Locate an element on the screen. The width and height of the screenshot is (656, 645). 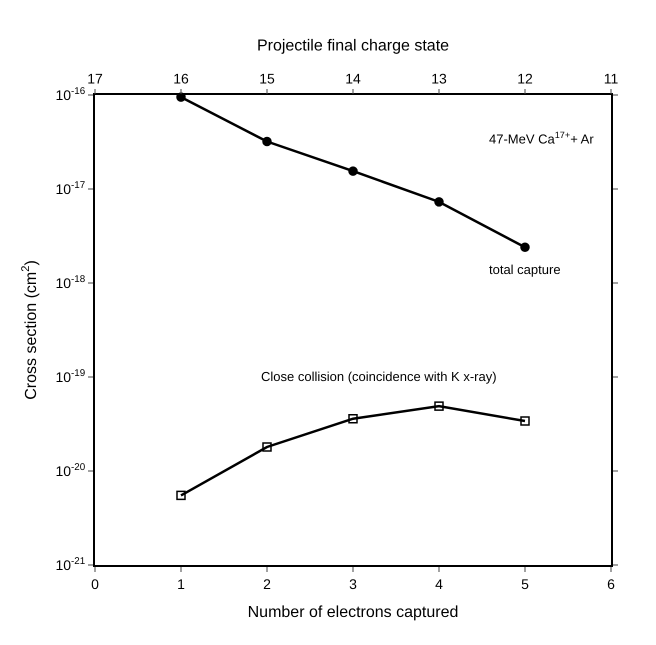
x2-tick-label: 13 is located at coordinates (439, 78).